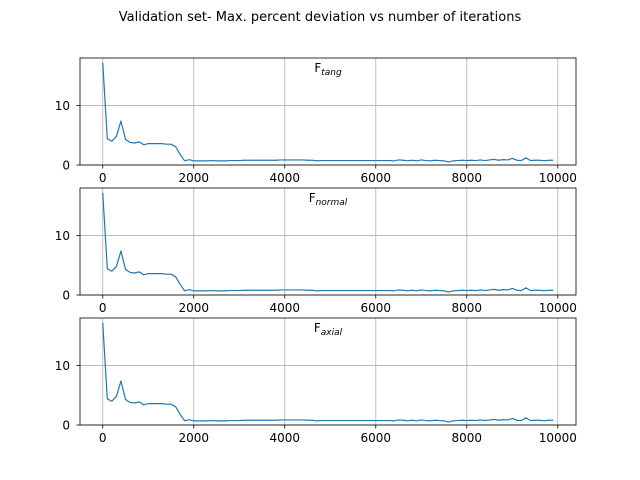 This screenshot has width=640, height=480. I want to click on subplot-2-xtick-label-2: 4000, so click(284, 308).